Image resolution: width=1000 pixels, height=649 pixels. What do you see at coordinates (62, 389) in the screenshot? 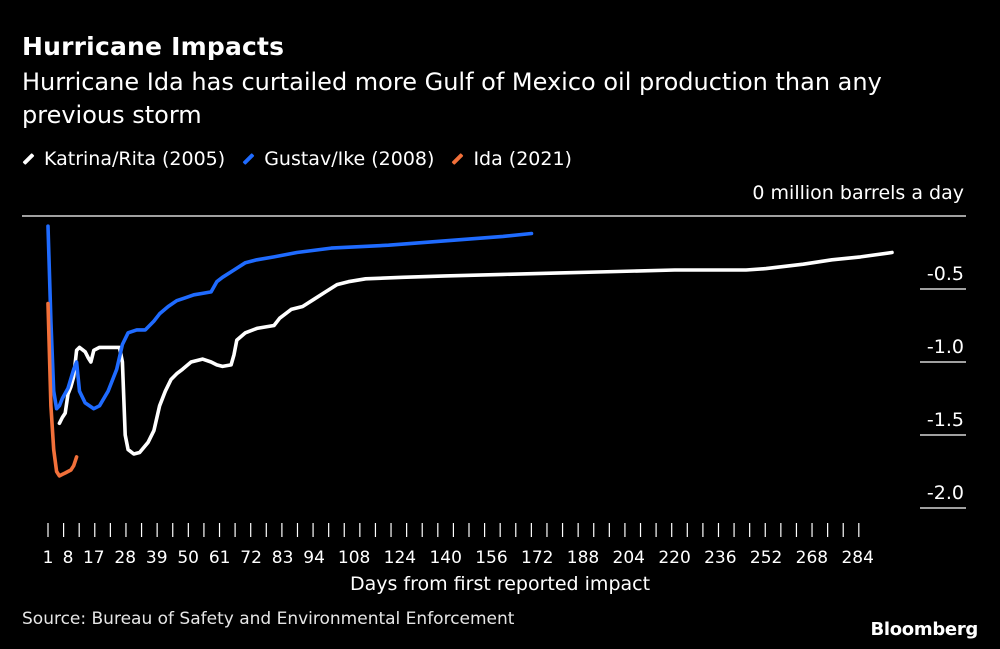
I see `series-line-ida` at bounding box center [62, 389].